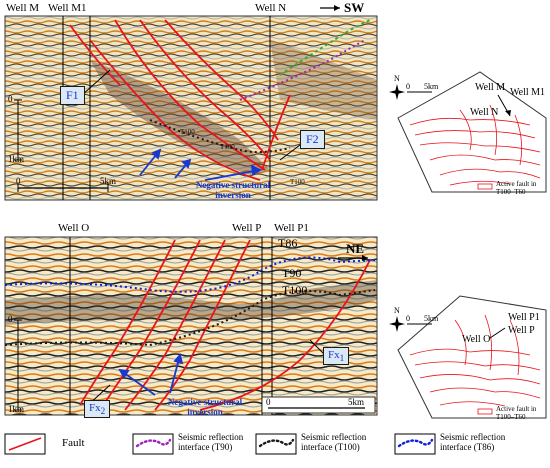 The height and width of the screenshot is (468, 550). What do you see at coordinates (74, 228) in the screenshot?
I see `well-o-label: Well O` at bounding box center [74, 228].